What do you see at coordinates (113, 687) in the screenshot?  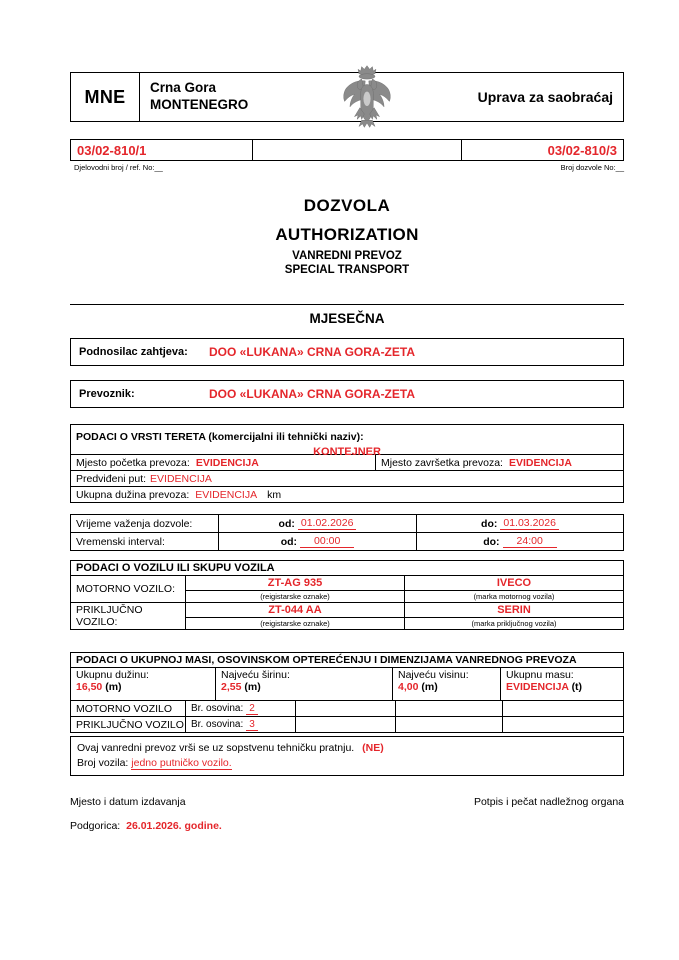 I see `length-unit: (m)` at bounding box center [113, 687].